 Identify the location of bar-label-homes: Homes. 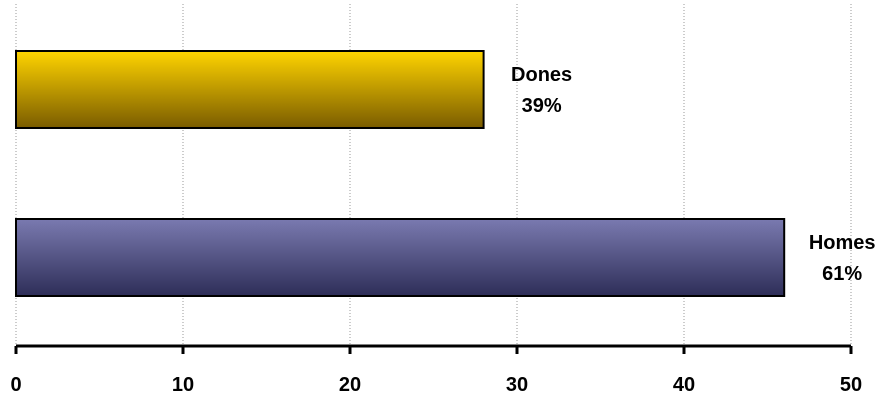
(842, 243).